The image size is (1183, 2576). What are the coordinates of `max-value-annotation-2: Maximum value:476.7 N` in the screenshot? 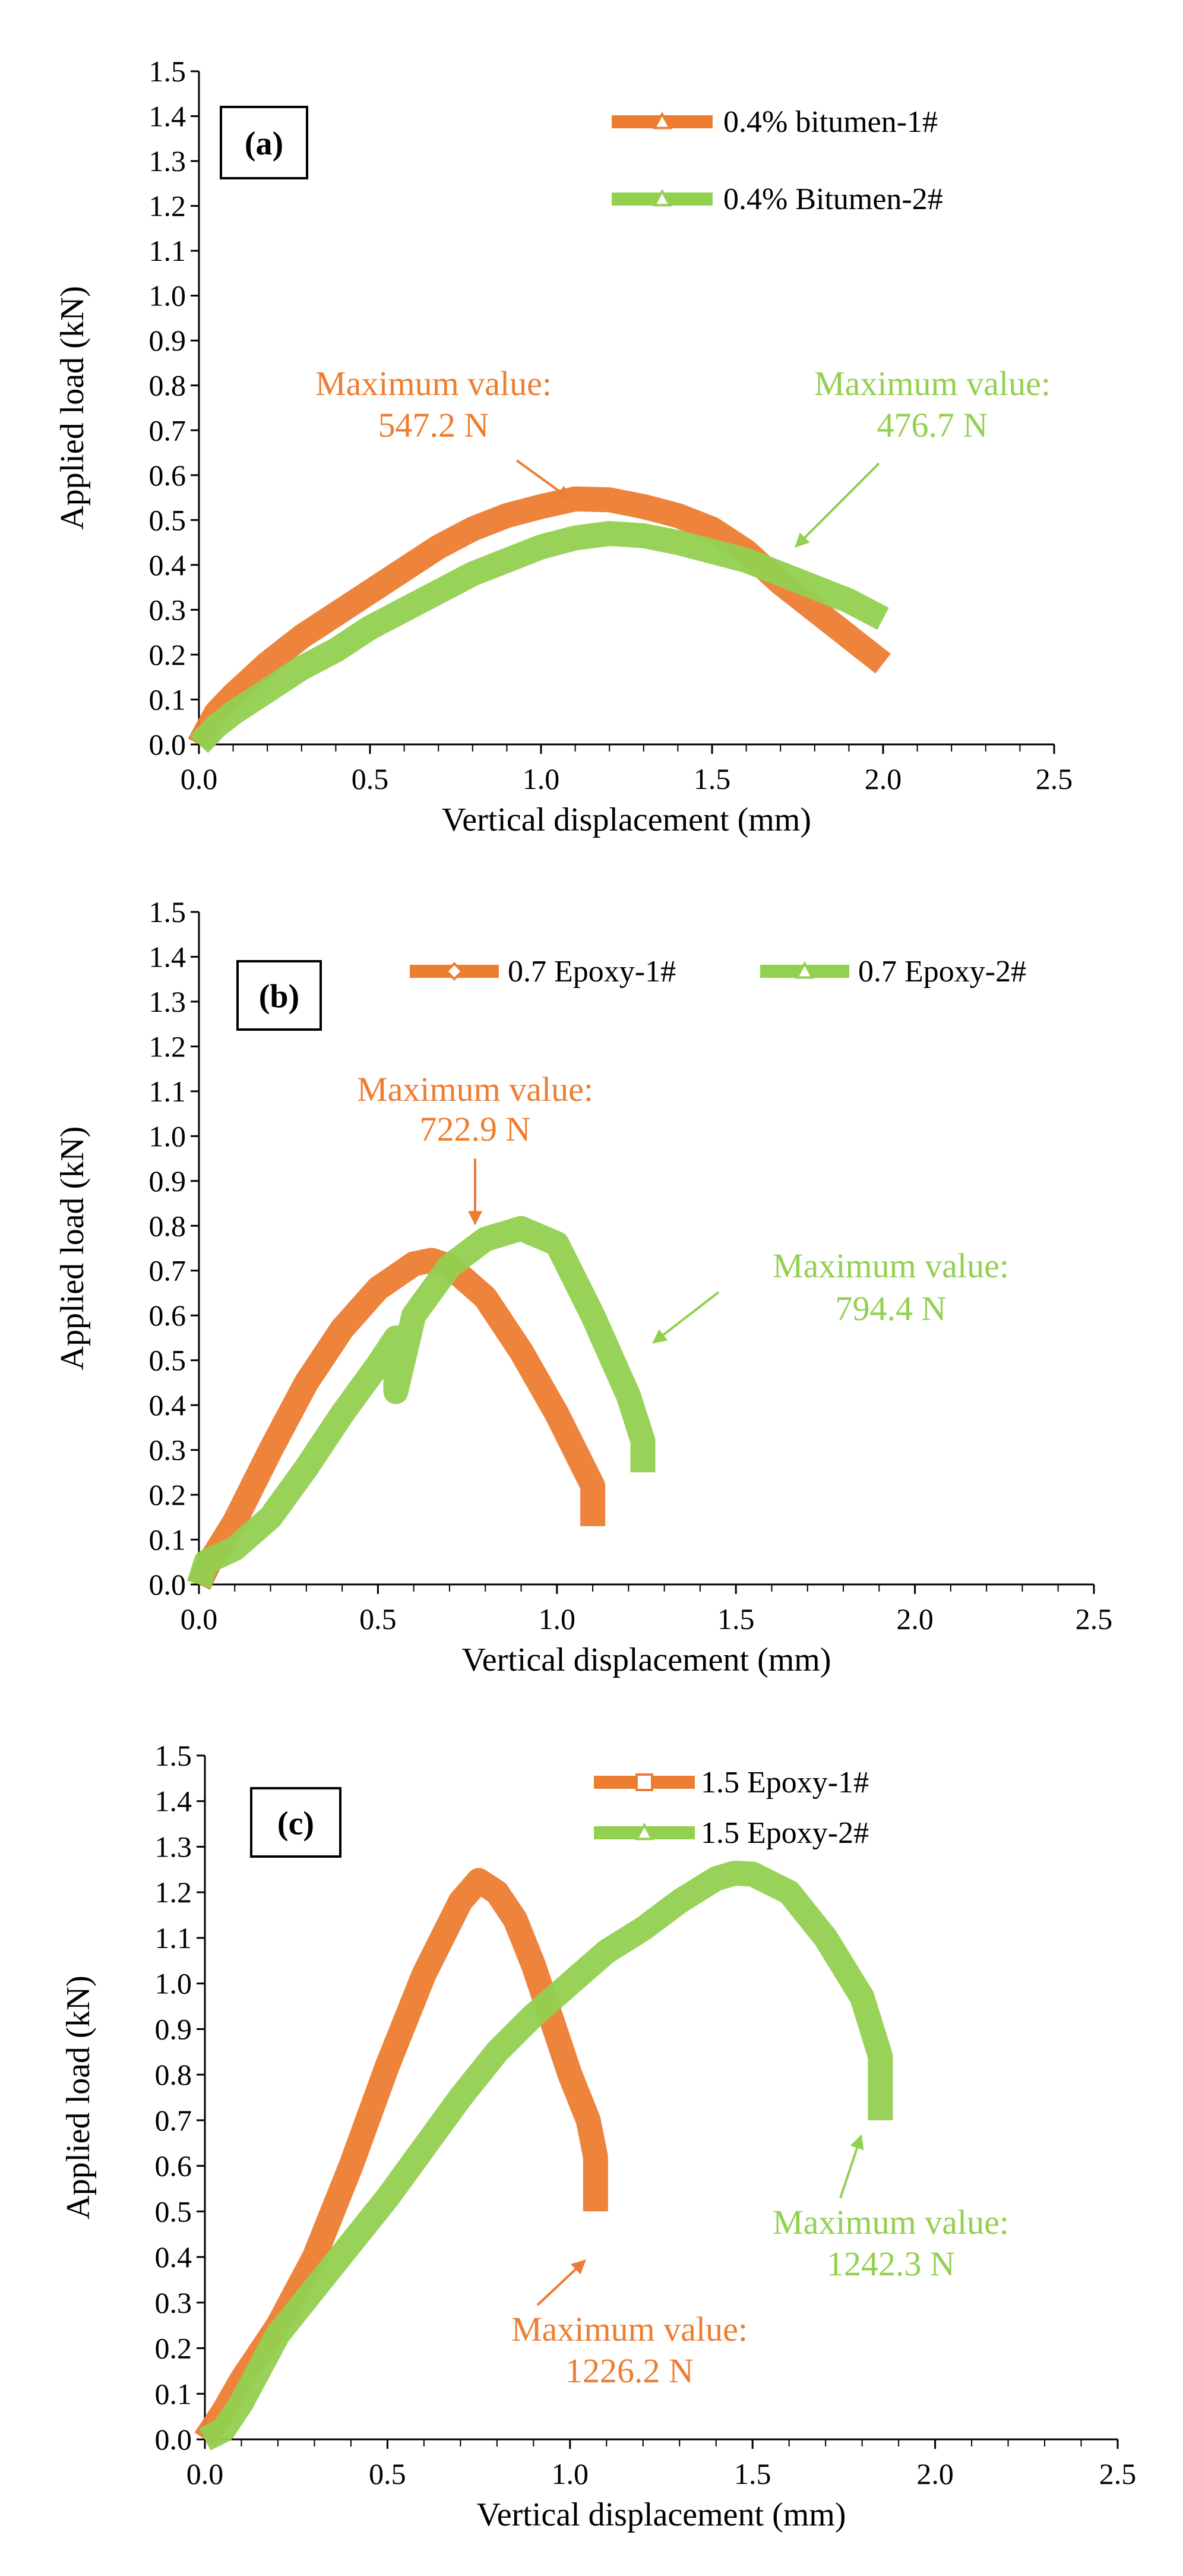 It's located at (923, 456).